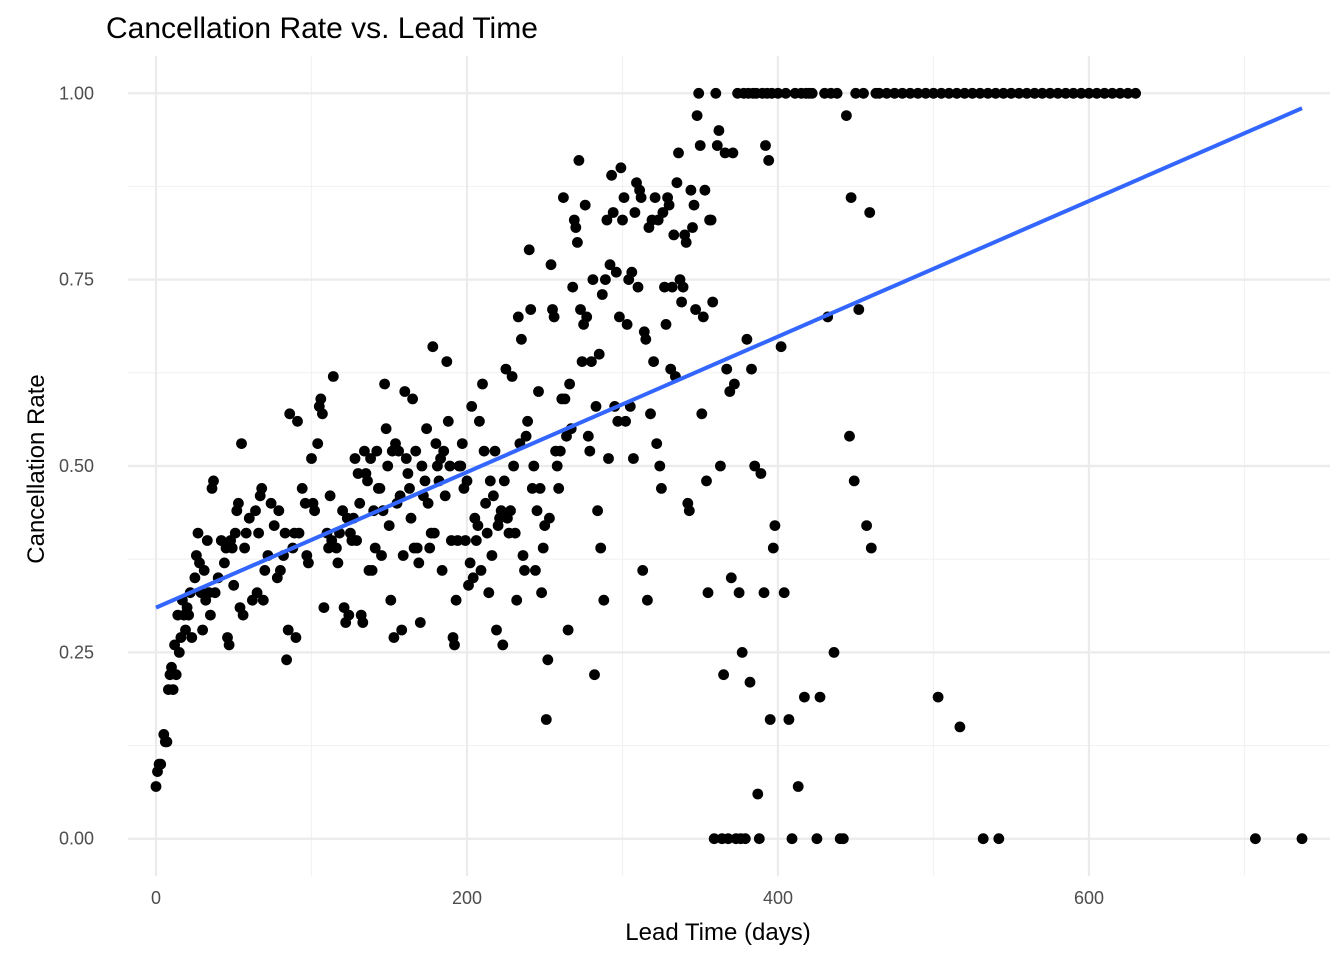  What do you see at coordinates (76, 280) in the screenshot?
I see `y-tick-label: 0.75` at bounding box center [76, 280].